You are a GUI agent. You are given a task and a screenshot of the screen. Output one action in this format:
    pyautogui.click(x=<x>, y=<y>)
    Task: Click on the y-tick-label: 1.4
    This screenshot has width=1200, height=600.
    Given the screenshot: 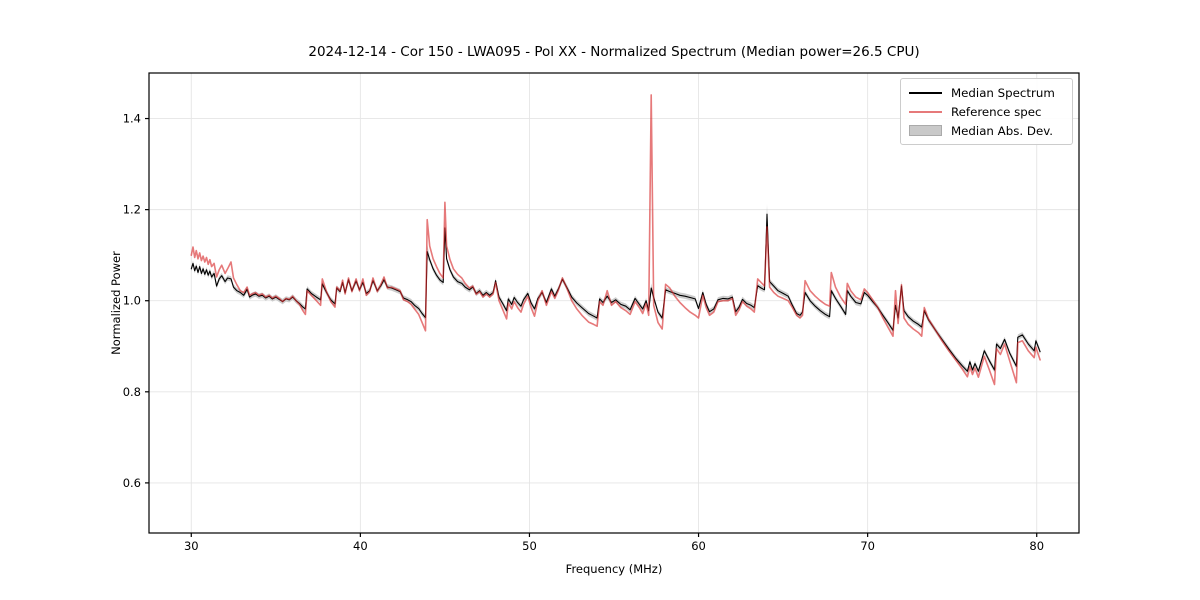 What is the action you would take?
    pyautogui.click(x=132, y=119)
    